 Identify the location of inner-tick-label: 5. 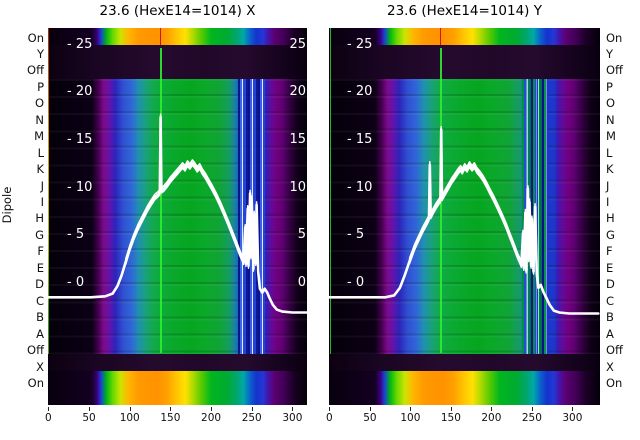
(301, 235).